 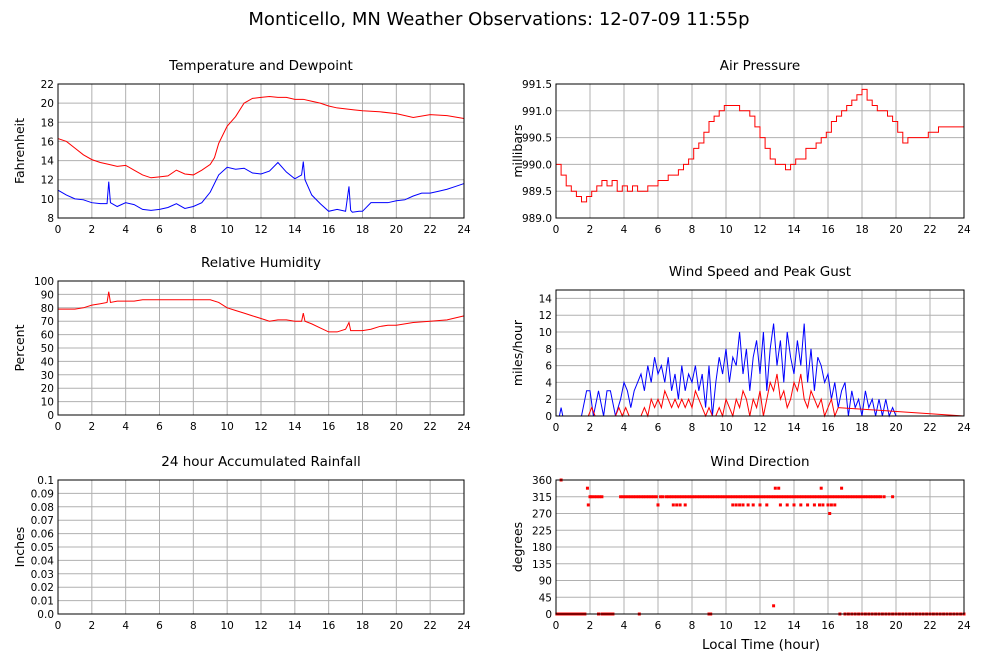 What do you see at coordinates (545, 582) in the screenshot?
I see `y-tick-label: 90` at bounding box center [545, 582].